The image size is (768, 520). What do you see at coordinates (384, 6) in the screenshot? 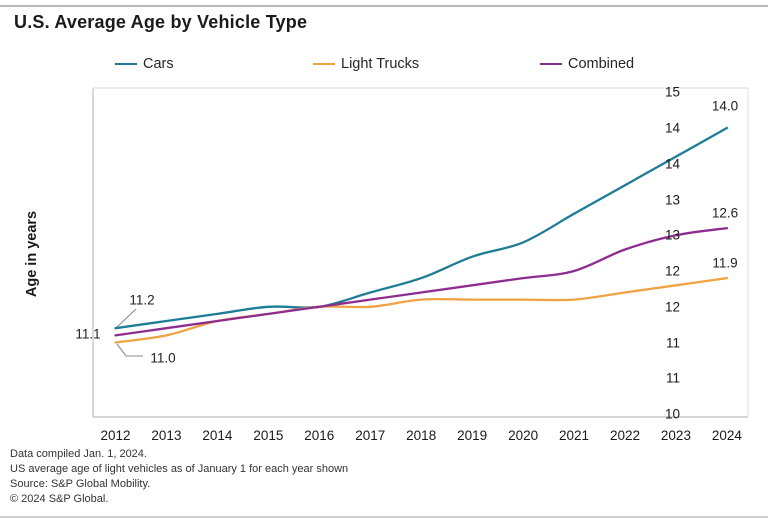
I see `top-divider` at bounding box center [384, 6].